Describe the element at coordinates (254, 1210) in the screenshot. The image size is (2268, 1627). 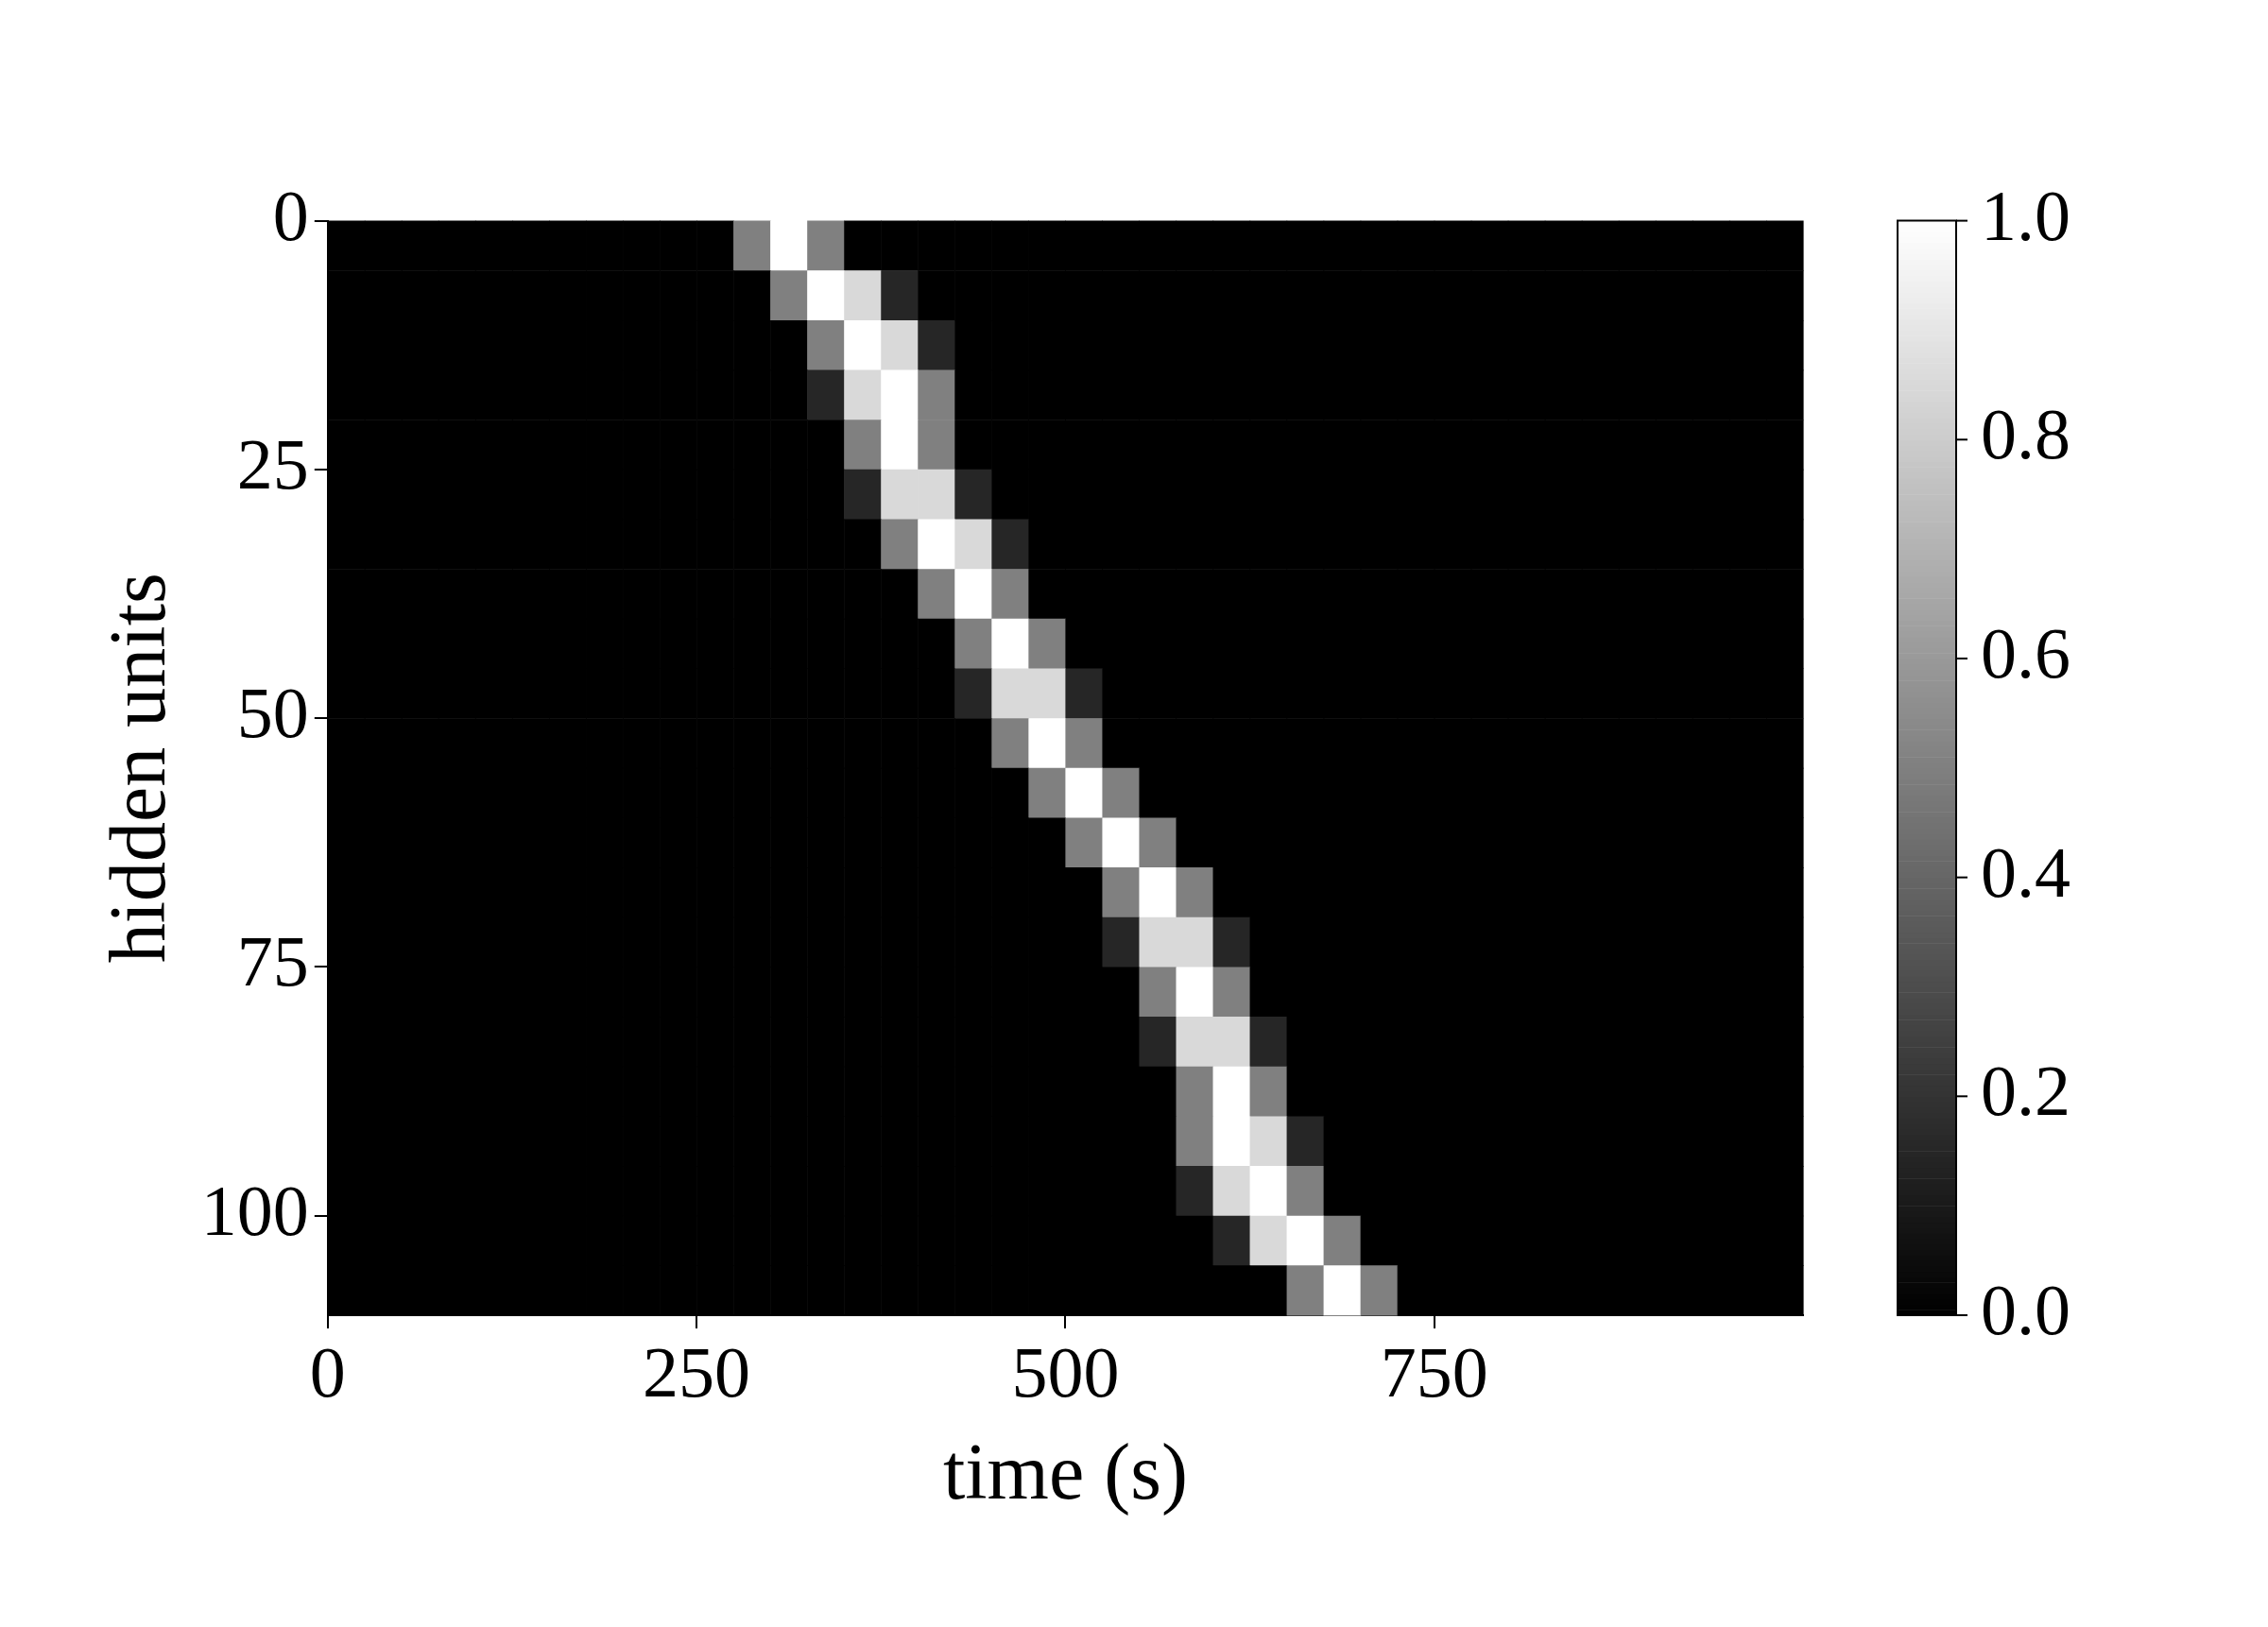
I see `y-tick-label: 100` at that location.